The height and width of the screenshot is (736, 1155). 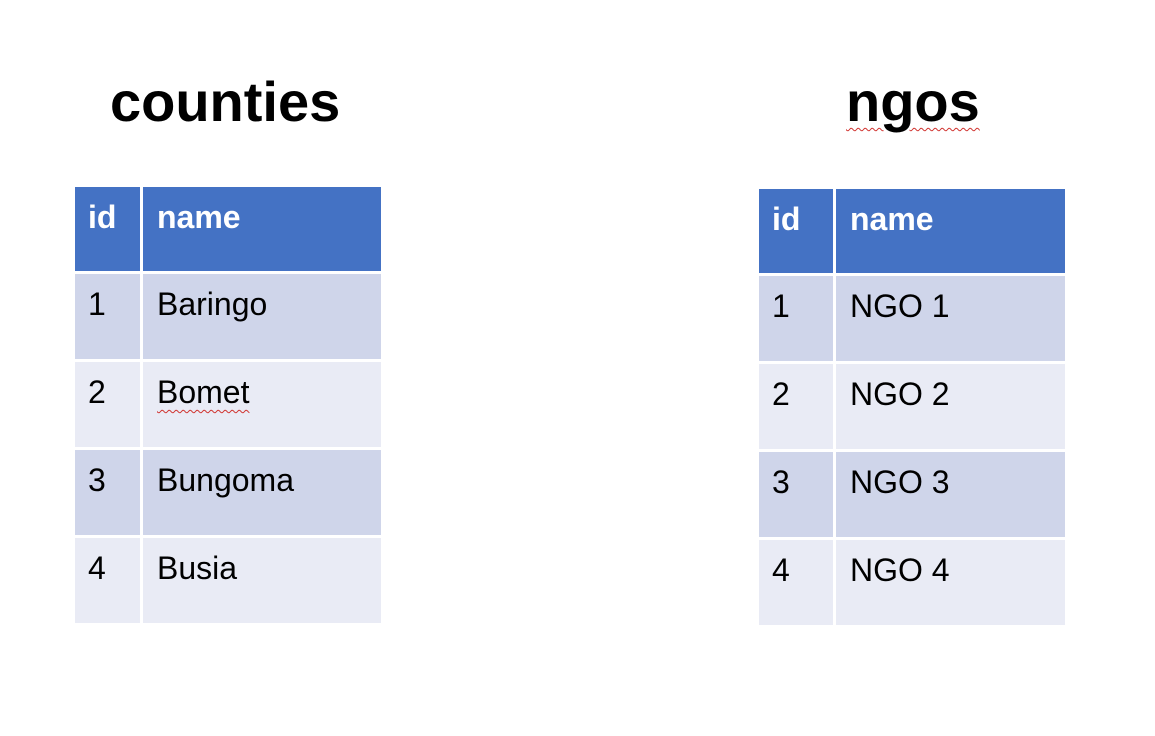 I want to click on table-row: 3 NGO 3, so click(x=912, y=494).